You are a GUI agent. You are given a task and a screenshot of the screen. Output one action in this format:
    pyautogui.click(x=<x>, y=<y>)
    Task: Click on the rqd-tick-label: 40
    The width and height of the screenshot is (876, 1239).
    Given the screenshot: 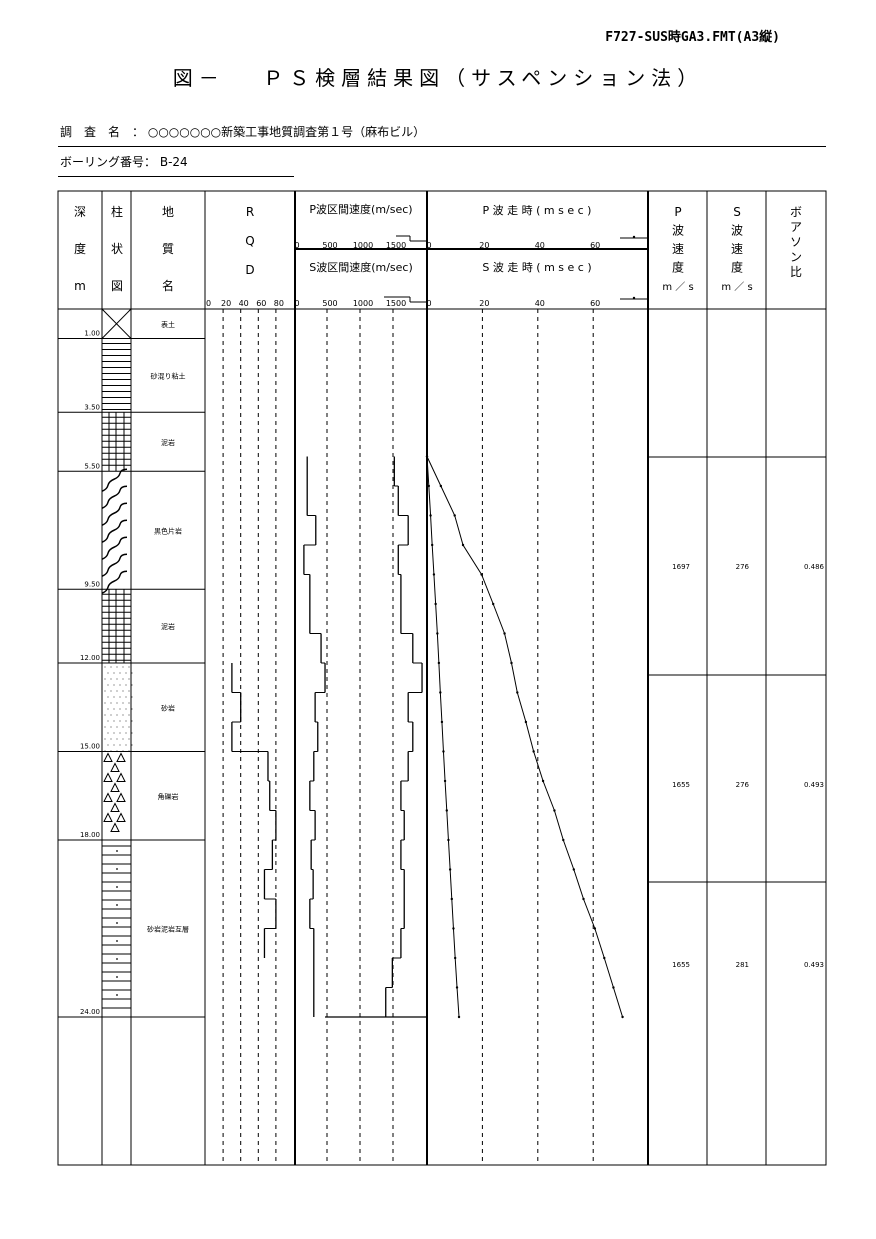 What is the action you would take?
    pyautogui.click(x=244, y=303)
    